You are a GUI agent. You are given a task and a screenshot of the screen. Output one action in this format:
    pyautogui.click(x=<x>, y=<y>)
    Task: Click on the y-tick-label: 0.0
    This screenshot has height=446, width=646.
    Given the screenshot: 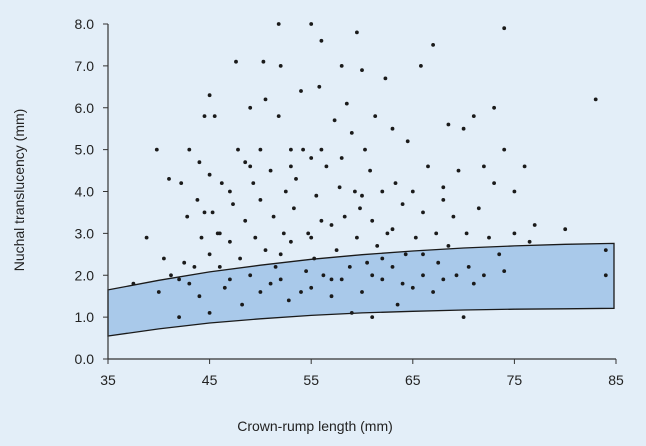 What is the action you would take?
    pyautogui.click(x=85, y=359)
    